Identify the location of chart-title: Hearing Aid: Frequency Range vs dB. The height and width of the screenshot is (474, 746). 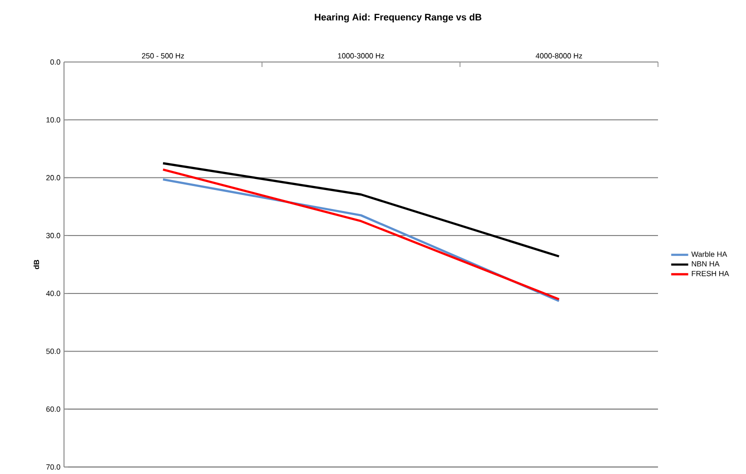
(398, 18).